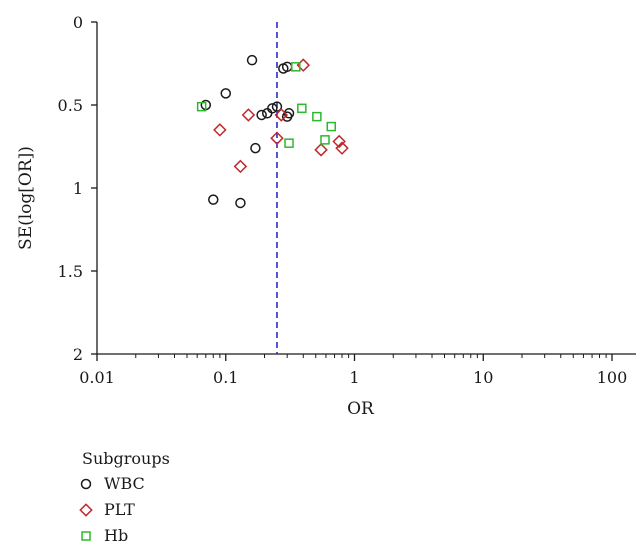 The image size is (643, 560). What do you see at coordinates (612, 377) in the screenshot?
I see `x-tick-label: 100` at bounding box center [612, 377].